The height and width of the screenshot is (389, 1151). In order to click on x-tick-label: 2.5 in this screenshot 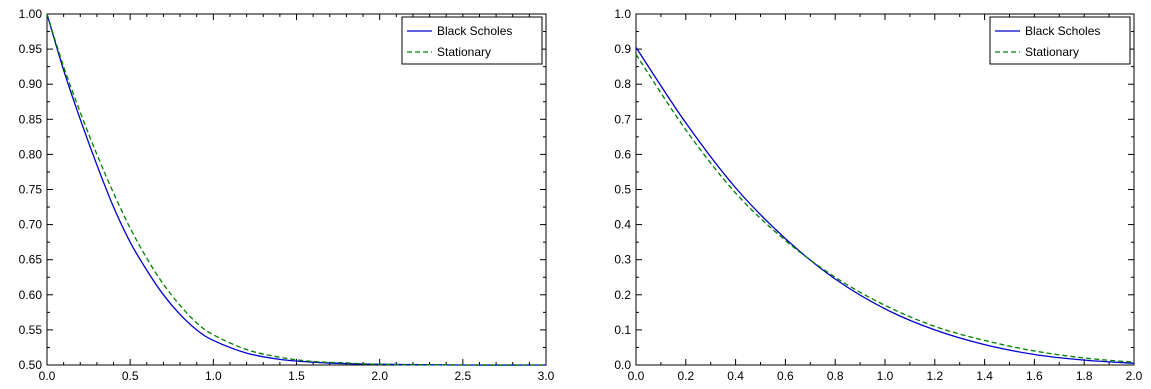, I will do `click(462, 376)`.